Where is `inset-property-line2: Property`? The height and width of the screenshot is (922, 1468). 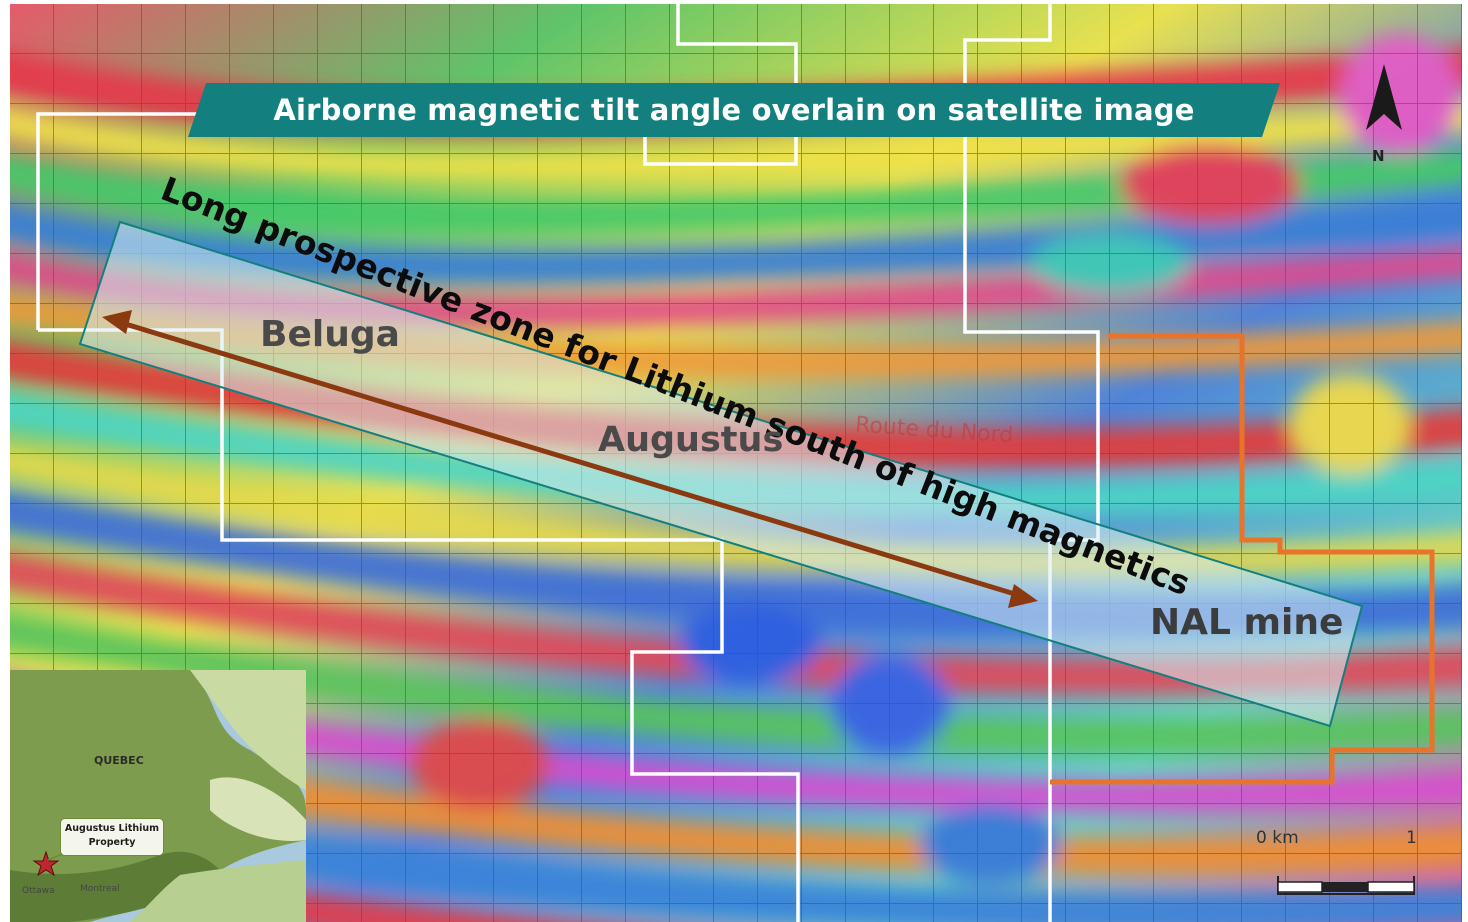 inset-property-line2: Property is located at coordinates (112, 842).